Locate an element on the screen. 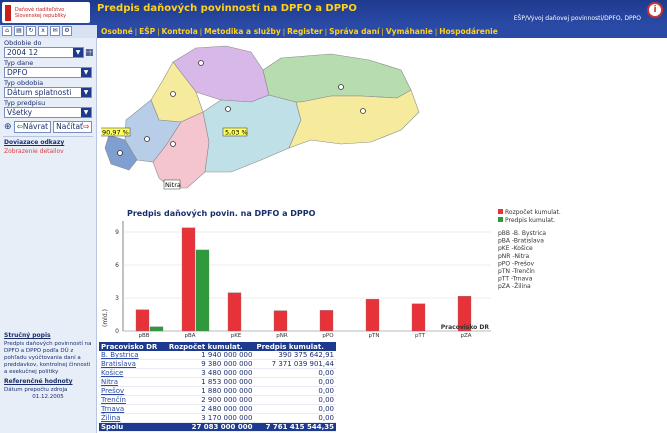 This screenshot has height=433, width=667. label-nitra-text: Nitra is located at coordinates (173, 185).